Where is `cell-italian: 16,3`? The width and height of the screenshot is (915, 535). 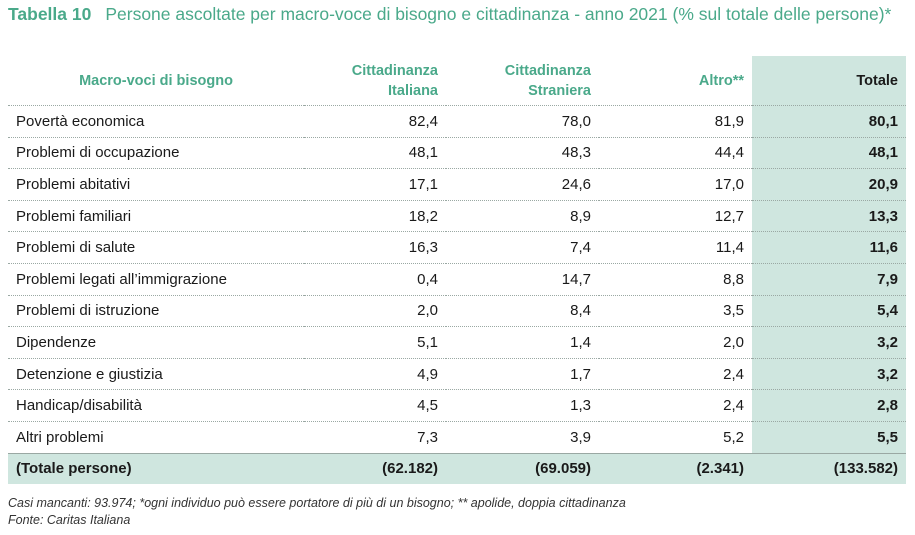 cell-italian: 16,3 is located at coordinates (375, 247).